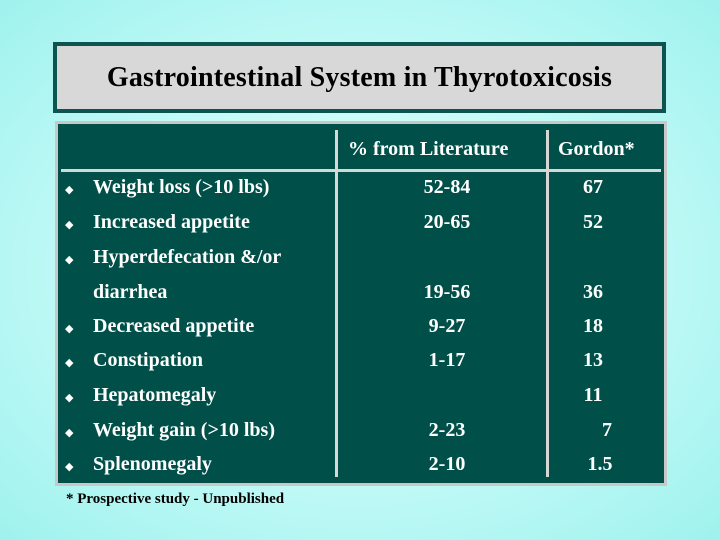  Describe the element at coordinates (593, 187) in the screenshot. I see `gordon-value: 67` at that location.